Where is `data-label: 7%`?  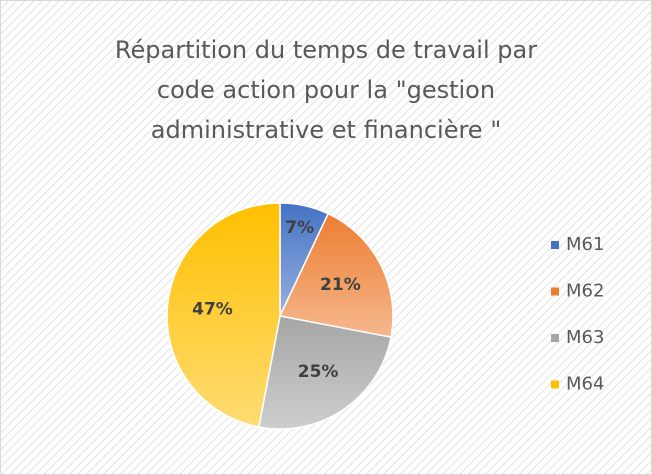 data-label: 7% is located at coordinates (299, 228).